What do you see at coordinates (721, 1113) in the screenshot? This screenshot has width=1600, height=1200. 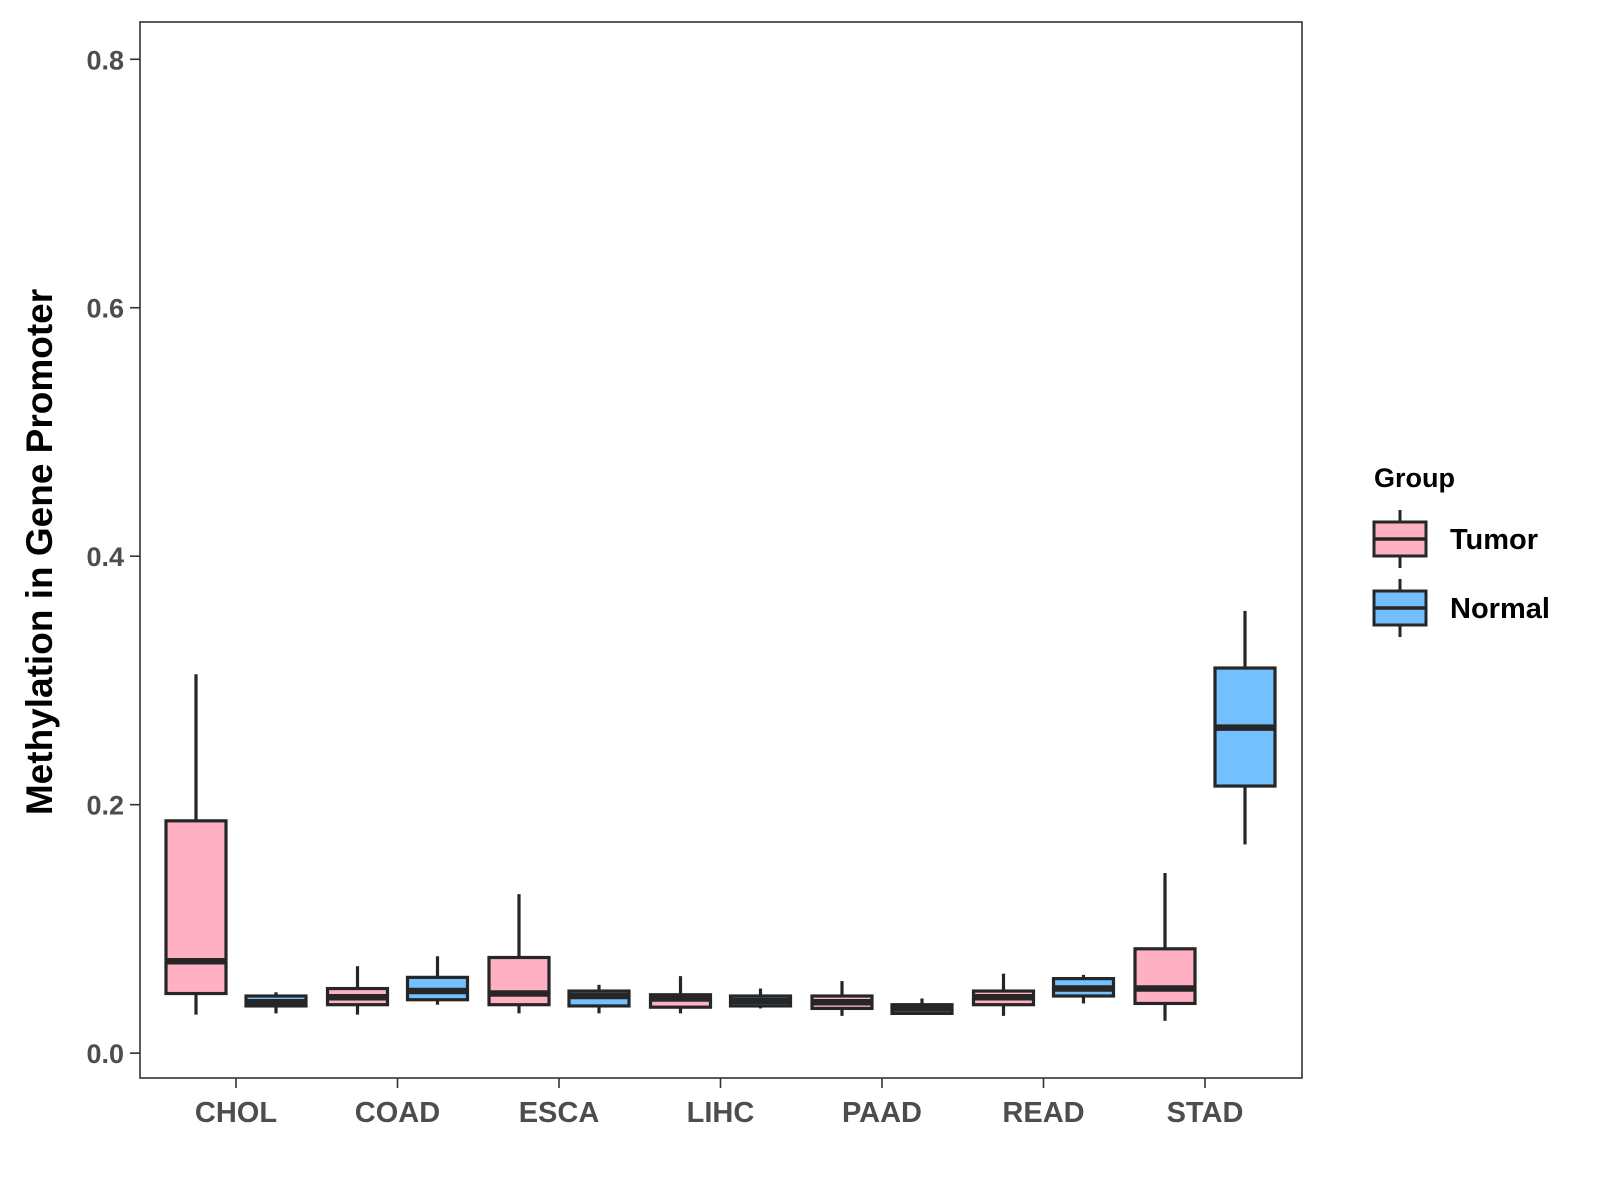 I see `x-tick-label-lihc: LIHC` at bounding box center [721, 1113].